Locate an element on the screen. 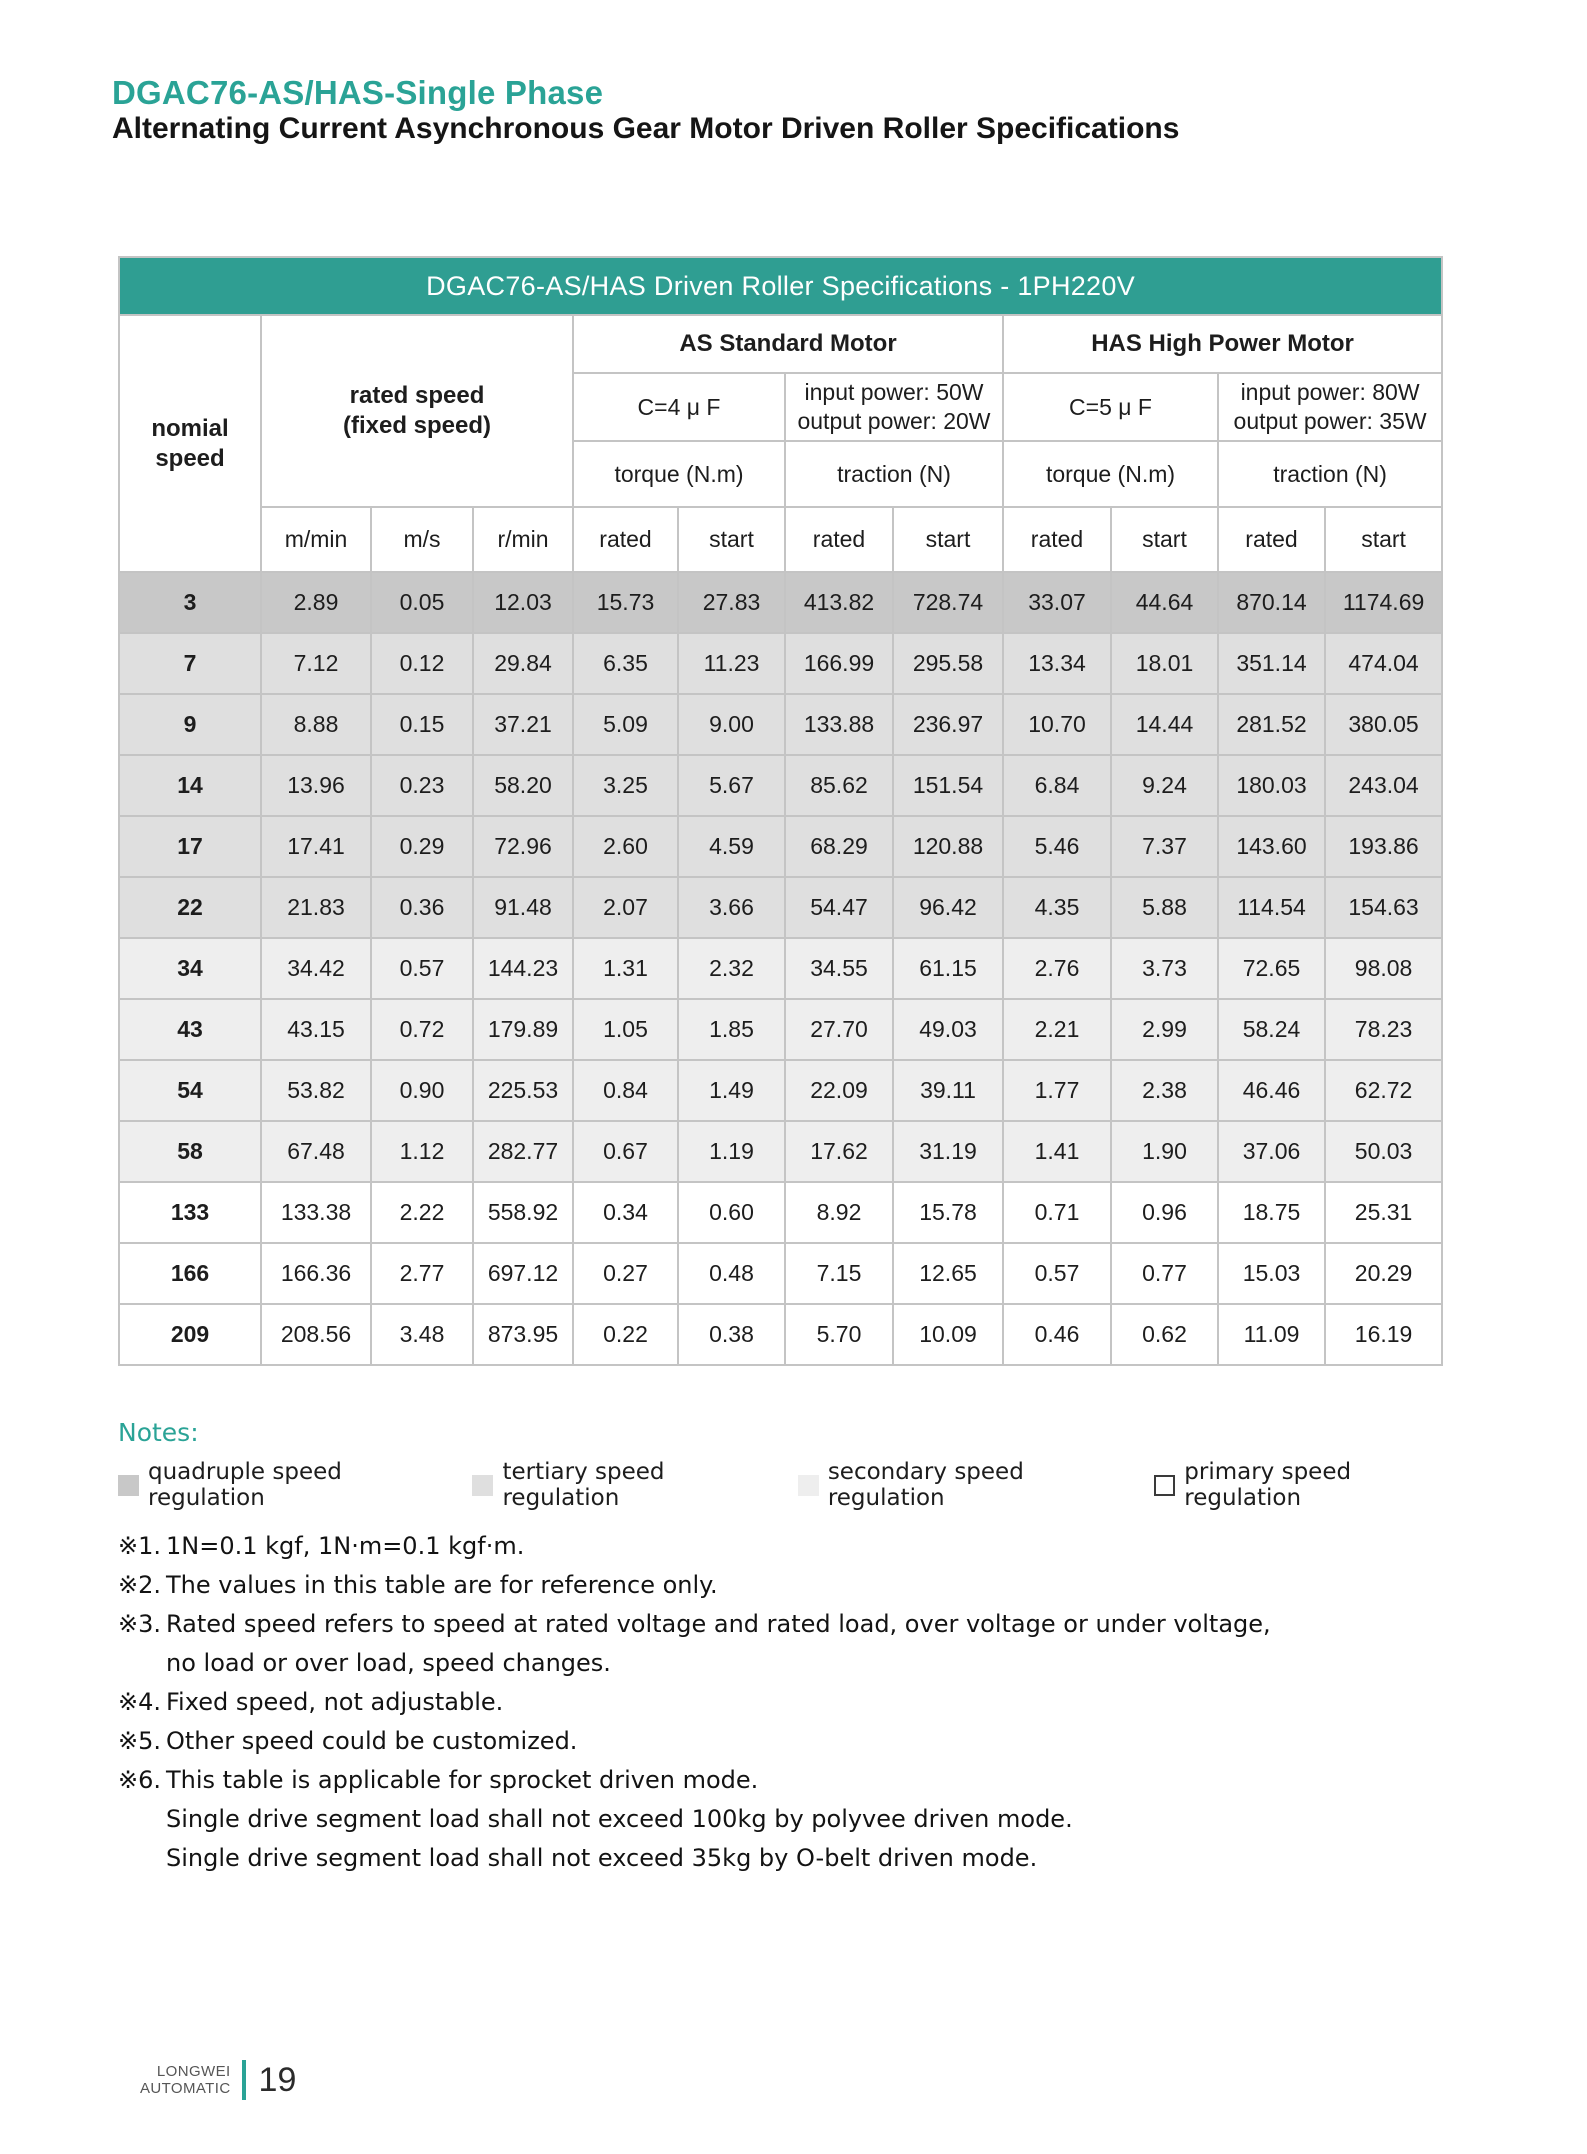 The image size is (1587, 2154). data-cell: 281.52 is located at coordinates (1271, 724).